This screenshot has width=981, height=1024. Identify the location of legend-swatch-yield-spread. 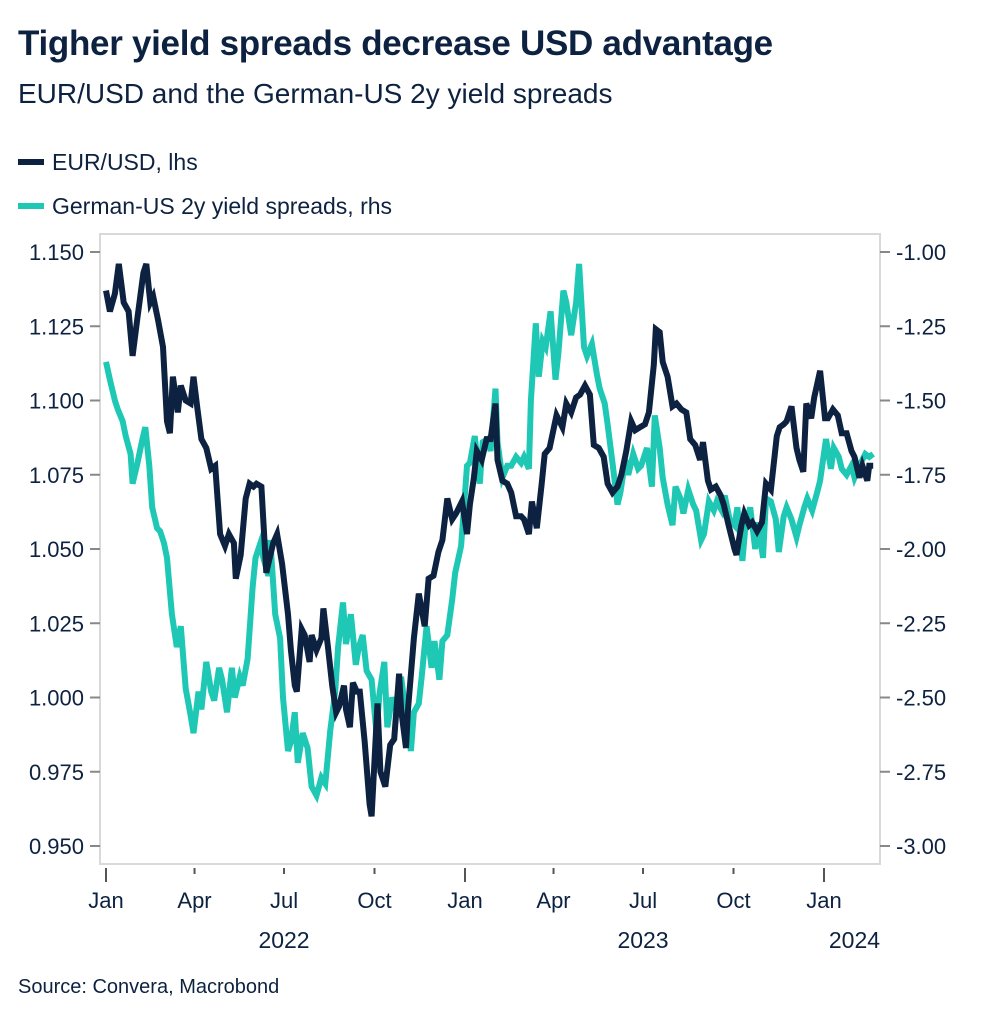
(31, 206).